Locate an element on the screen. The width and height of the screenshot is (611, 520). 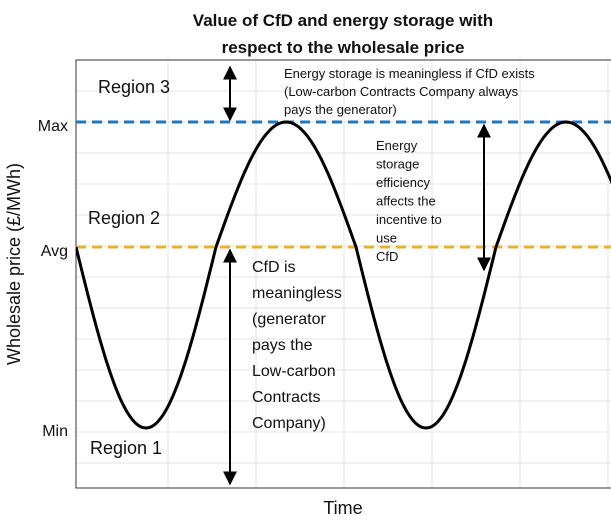
y-tick-label: Max is located at coordinates (53, 126).